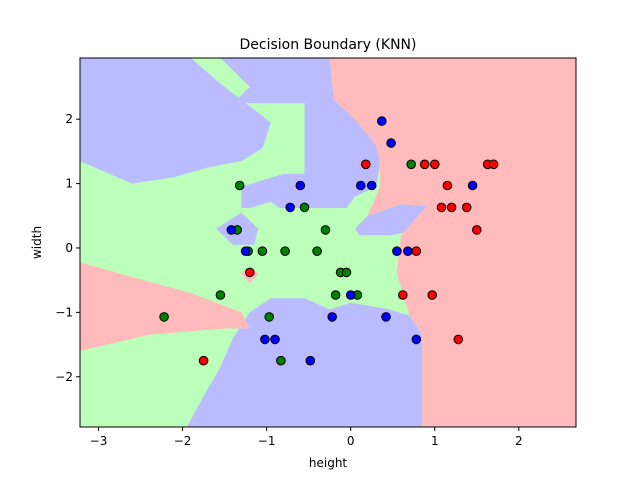 This screenshot has width=640, height=480. I want to click on y-tick-label: −2, so click(64, 377).